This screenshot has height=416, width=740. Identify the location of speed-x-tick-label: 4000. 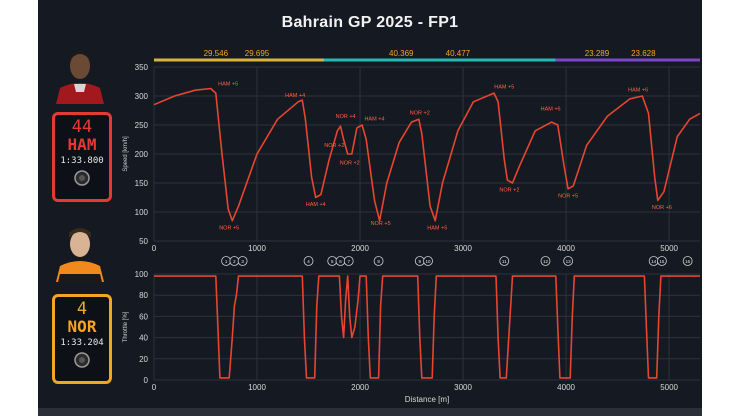
(566, 248).